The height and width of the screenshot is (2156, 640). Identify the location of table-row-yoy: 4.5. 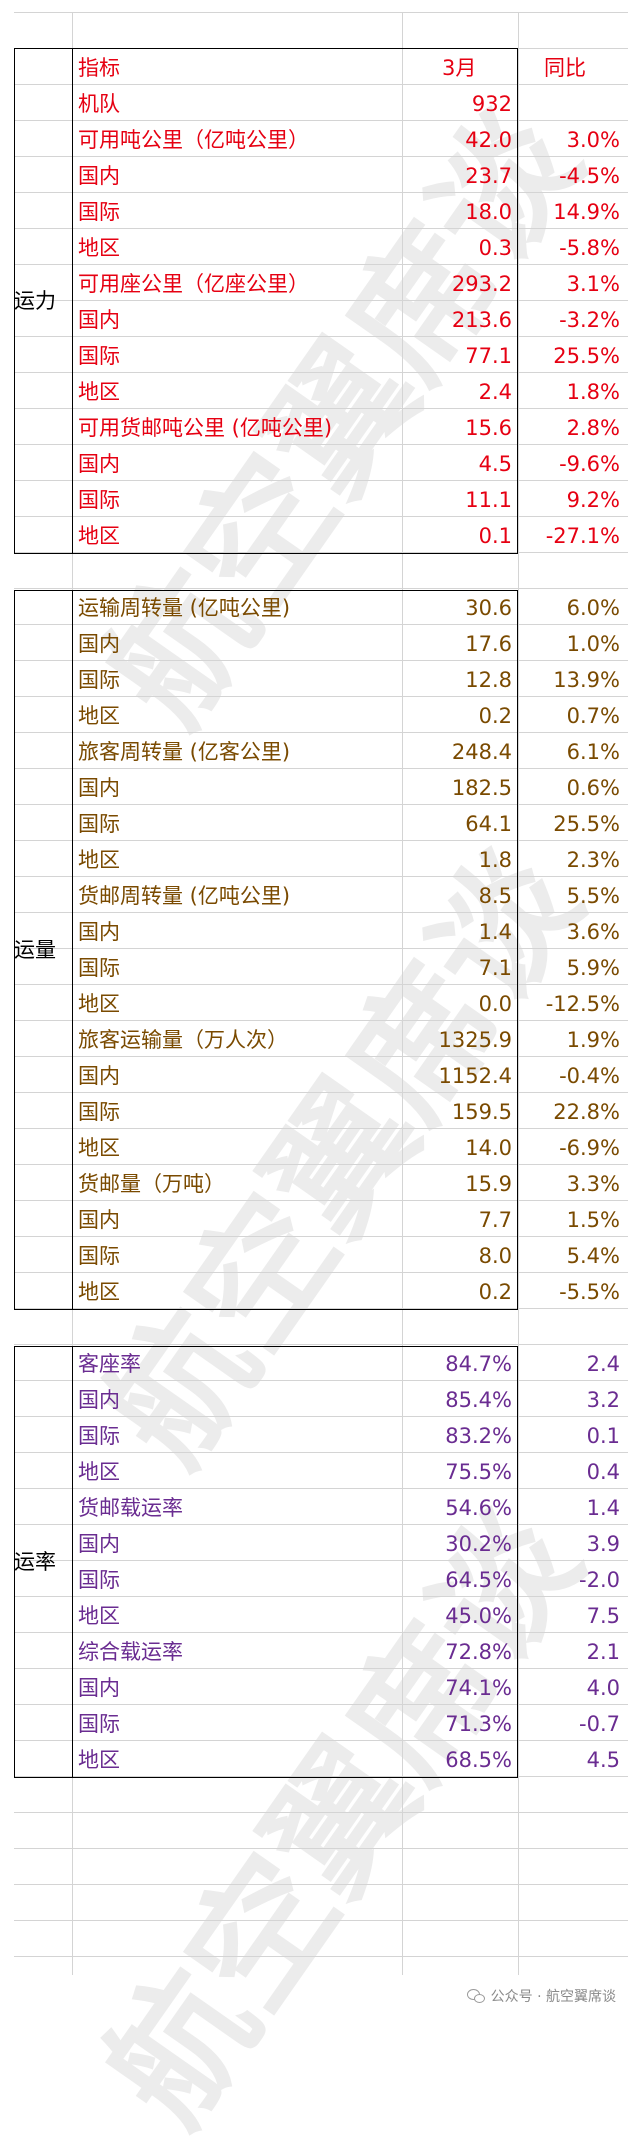
(603, 1760).